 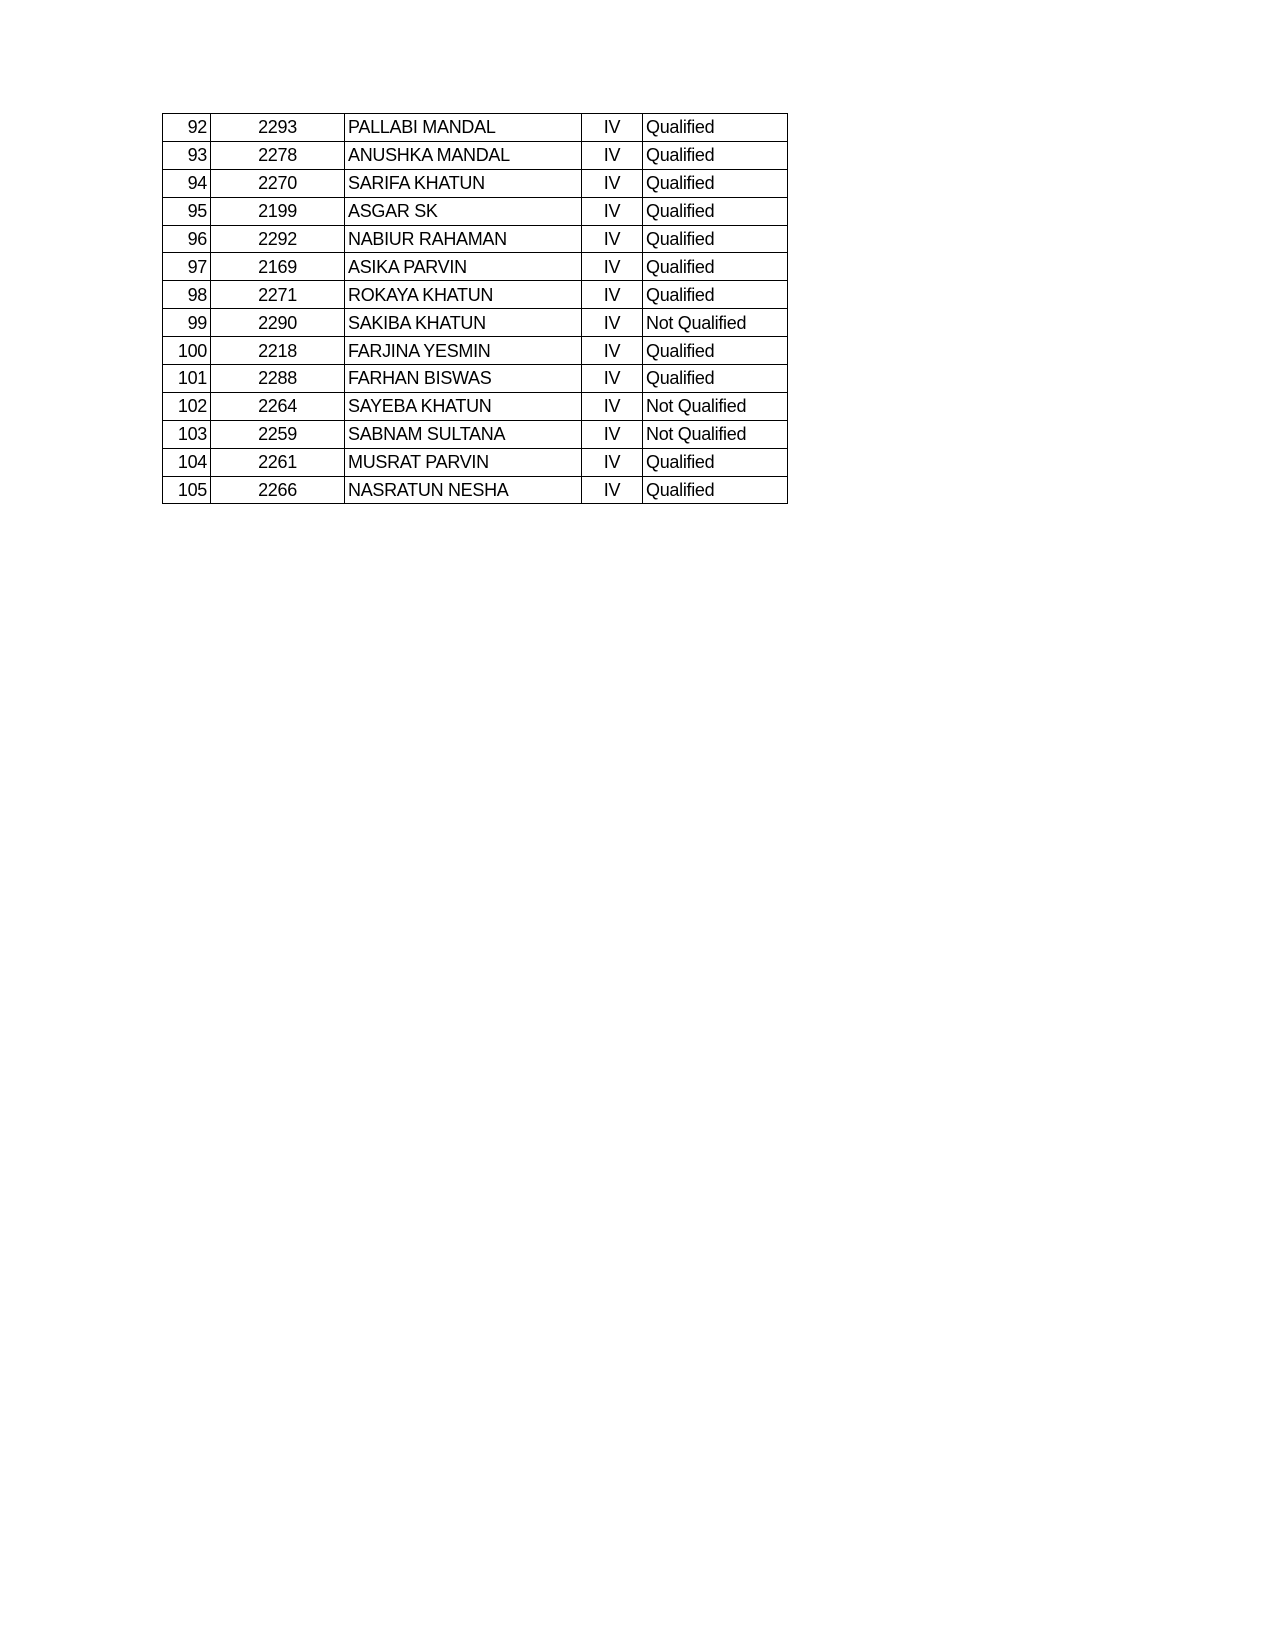 I want to click on roll-cell: 2259, so click(x=277, y=434).